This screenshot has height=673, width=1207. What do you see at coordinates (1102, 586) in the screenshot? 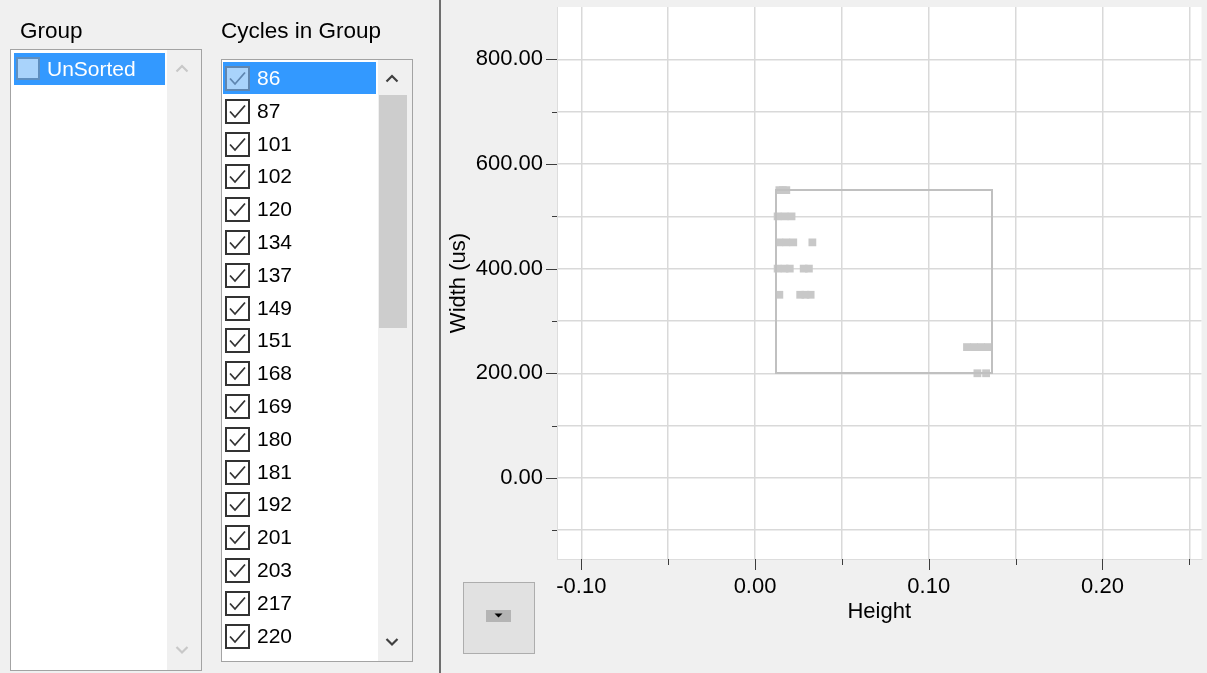
I see `x-tick-label: 0.20` at bounding box center [1102, 586].